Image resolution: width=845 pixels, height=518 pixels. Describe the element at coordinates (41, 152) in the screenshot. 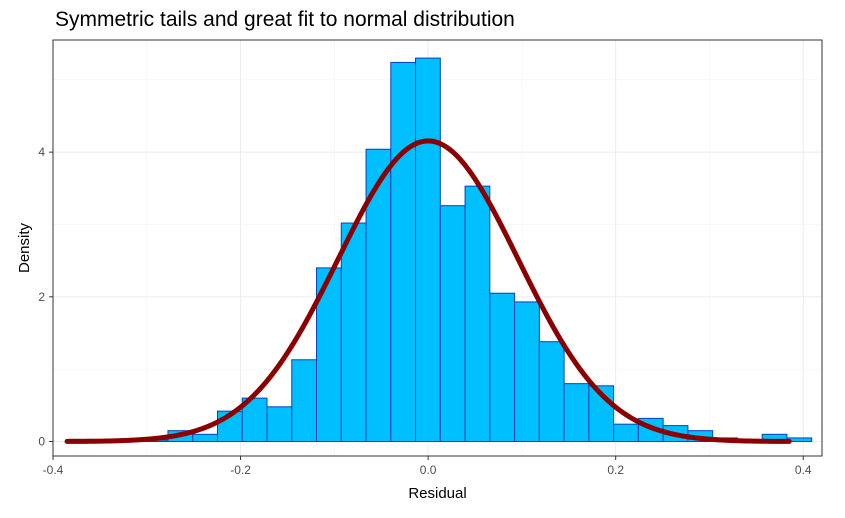

I see `y-tick-label: 4` at that location.